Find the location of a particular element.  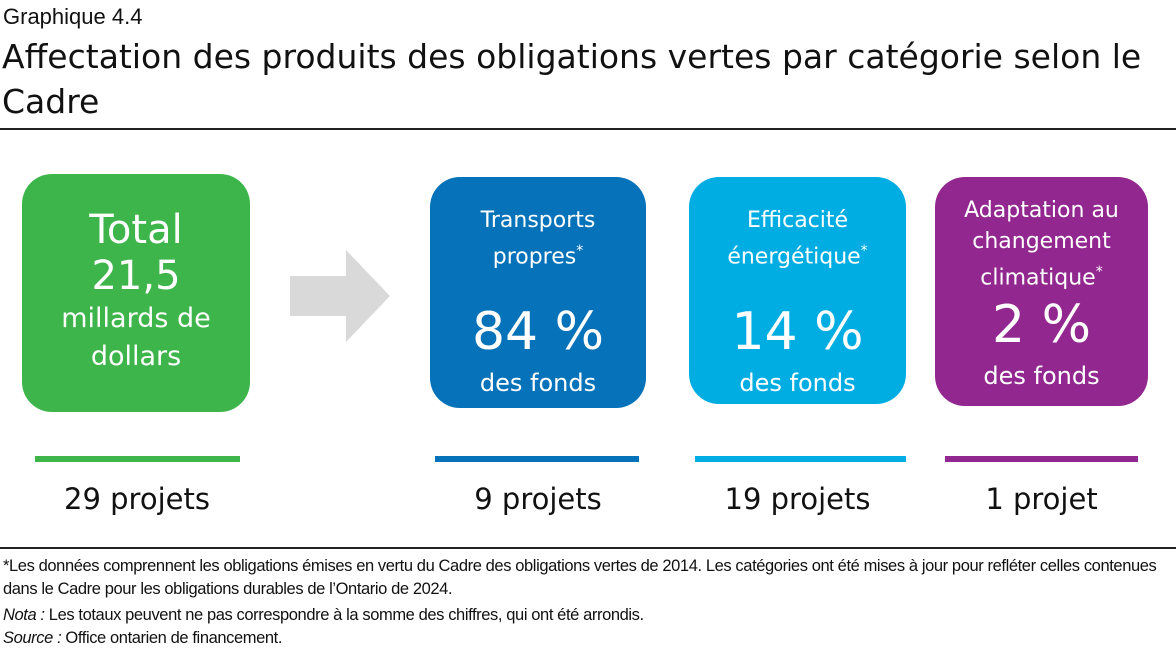

total-amount: 21,5 is located at coordinates (136, 276).